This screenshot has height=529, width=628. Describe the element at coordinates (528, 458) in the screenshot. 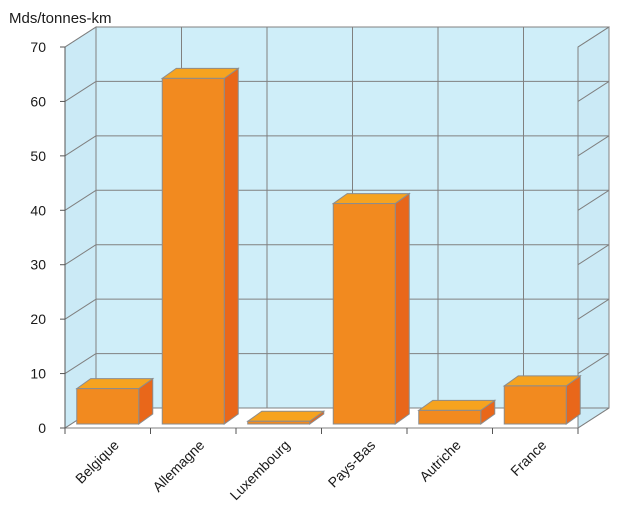

I see `x-tick-label: France` at that location.